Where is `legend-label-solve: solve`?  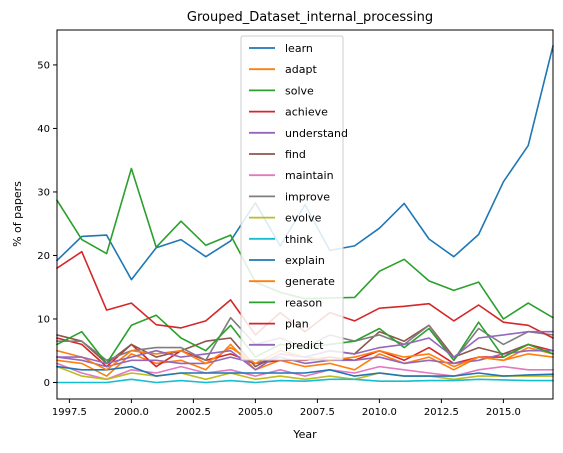 legend-label-solve: solve is located at coordinates (299, 90).